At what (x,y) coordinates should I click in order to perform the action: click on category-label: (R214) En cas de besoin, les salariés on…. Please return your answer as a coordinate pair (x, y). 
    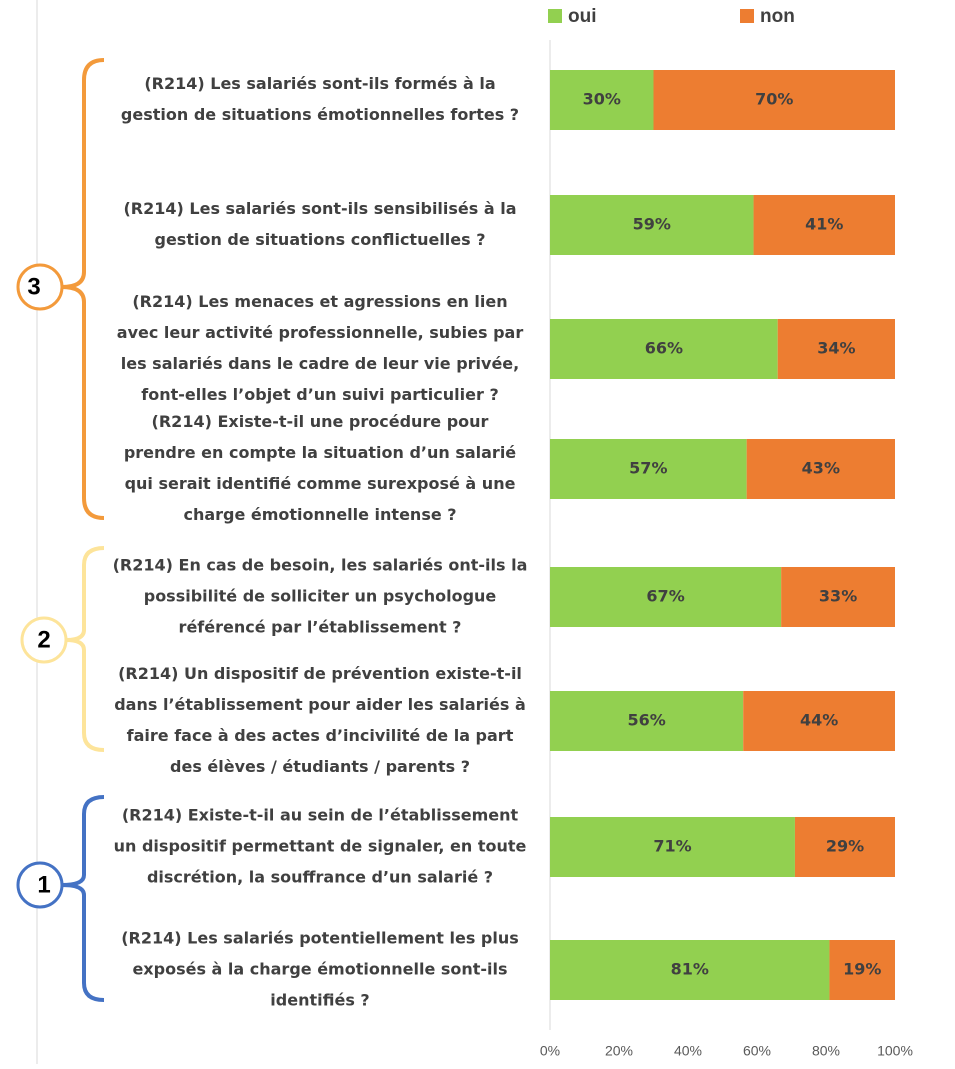
    Looking at the image, I should click on (320, 565).